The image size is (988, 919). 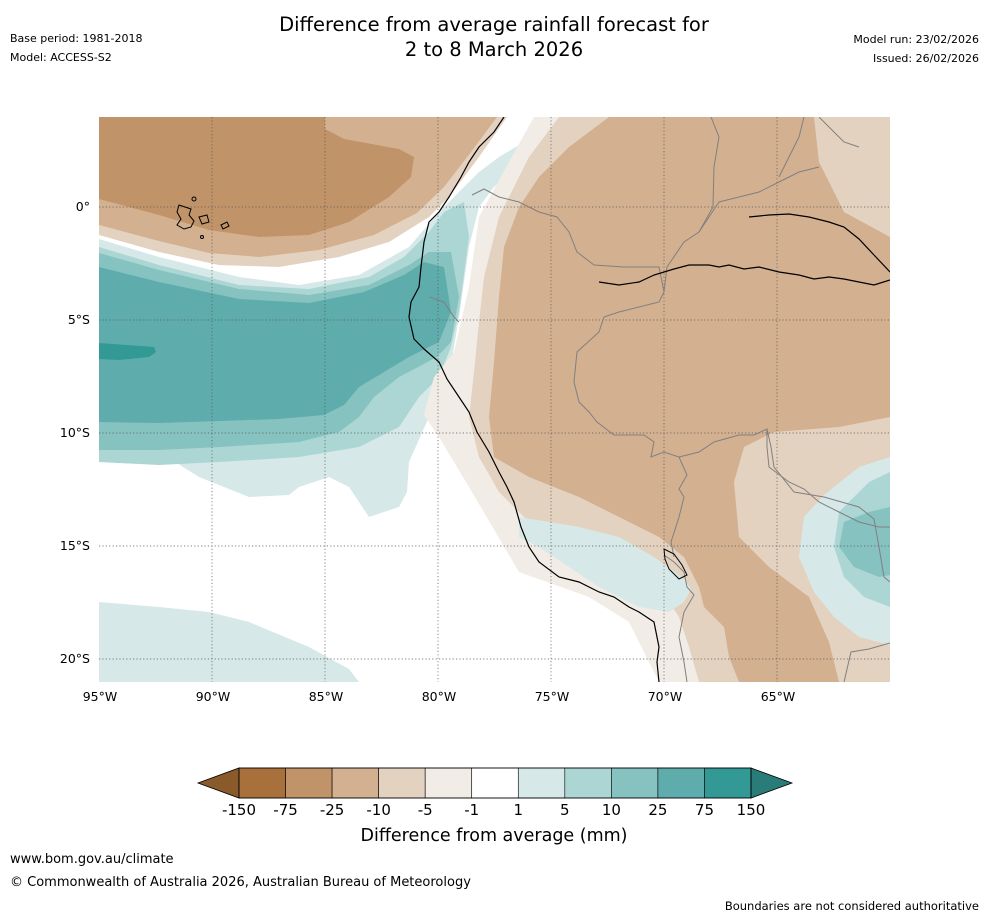 What do you see at coordinates (552, 696) in the screenshot?
I see `lon-label-75w: 75°W` at bounding box center [552, 696].